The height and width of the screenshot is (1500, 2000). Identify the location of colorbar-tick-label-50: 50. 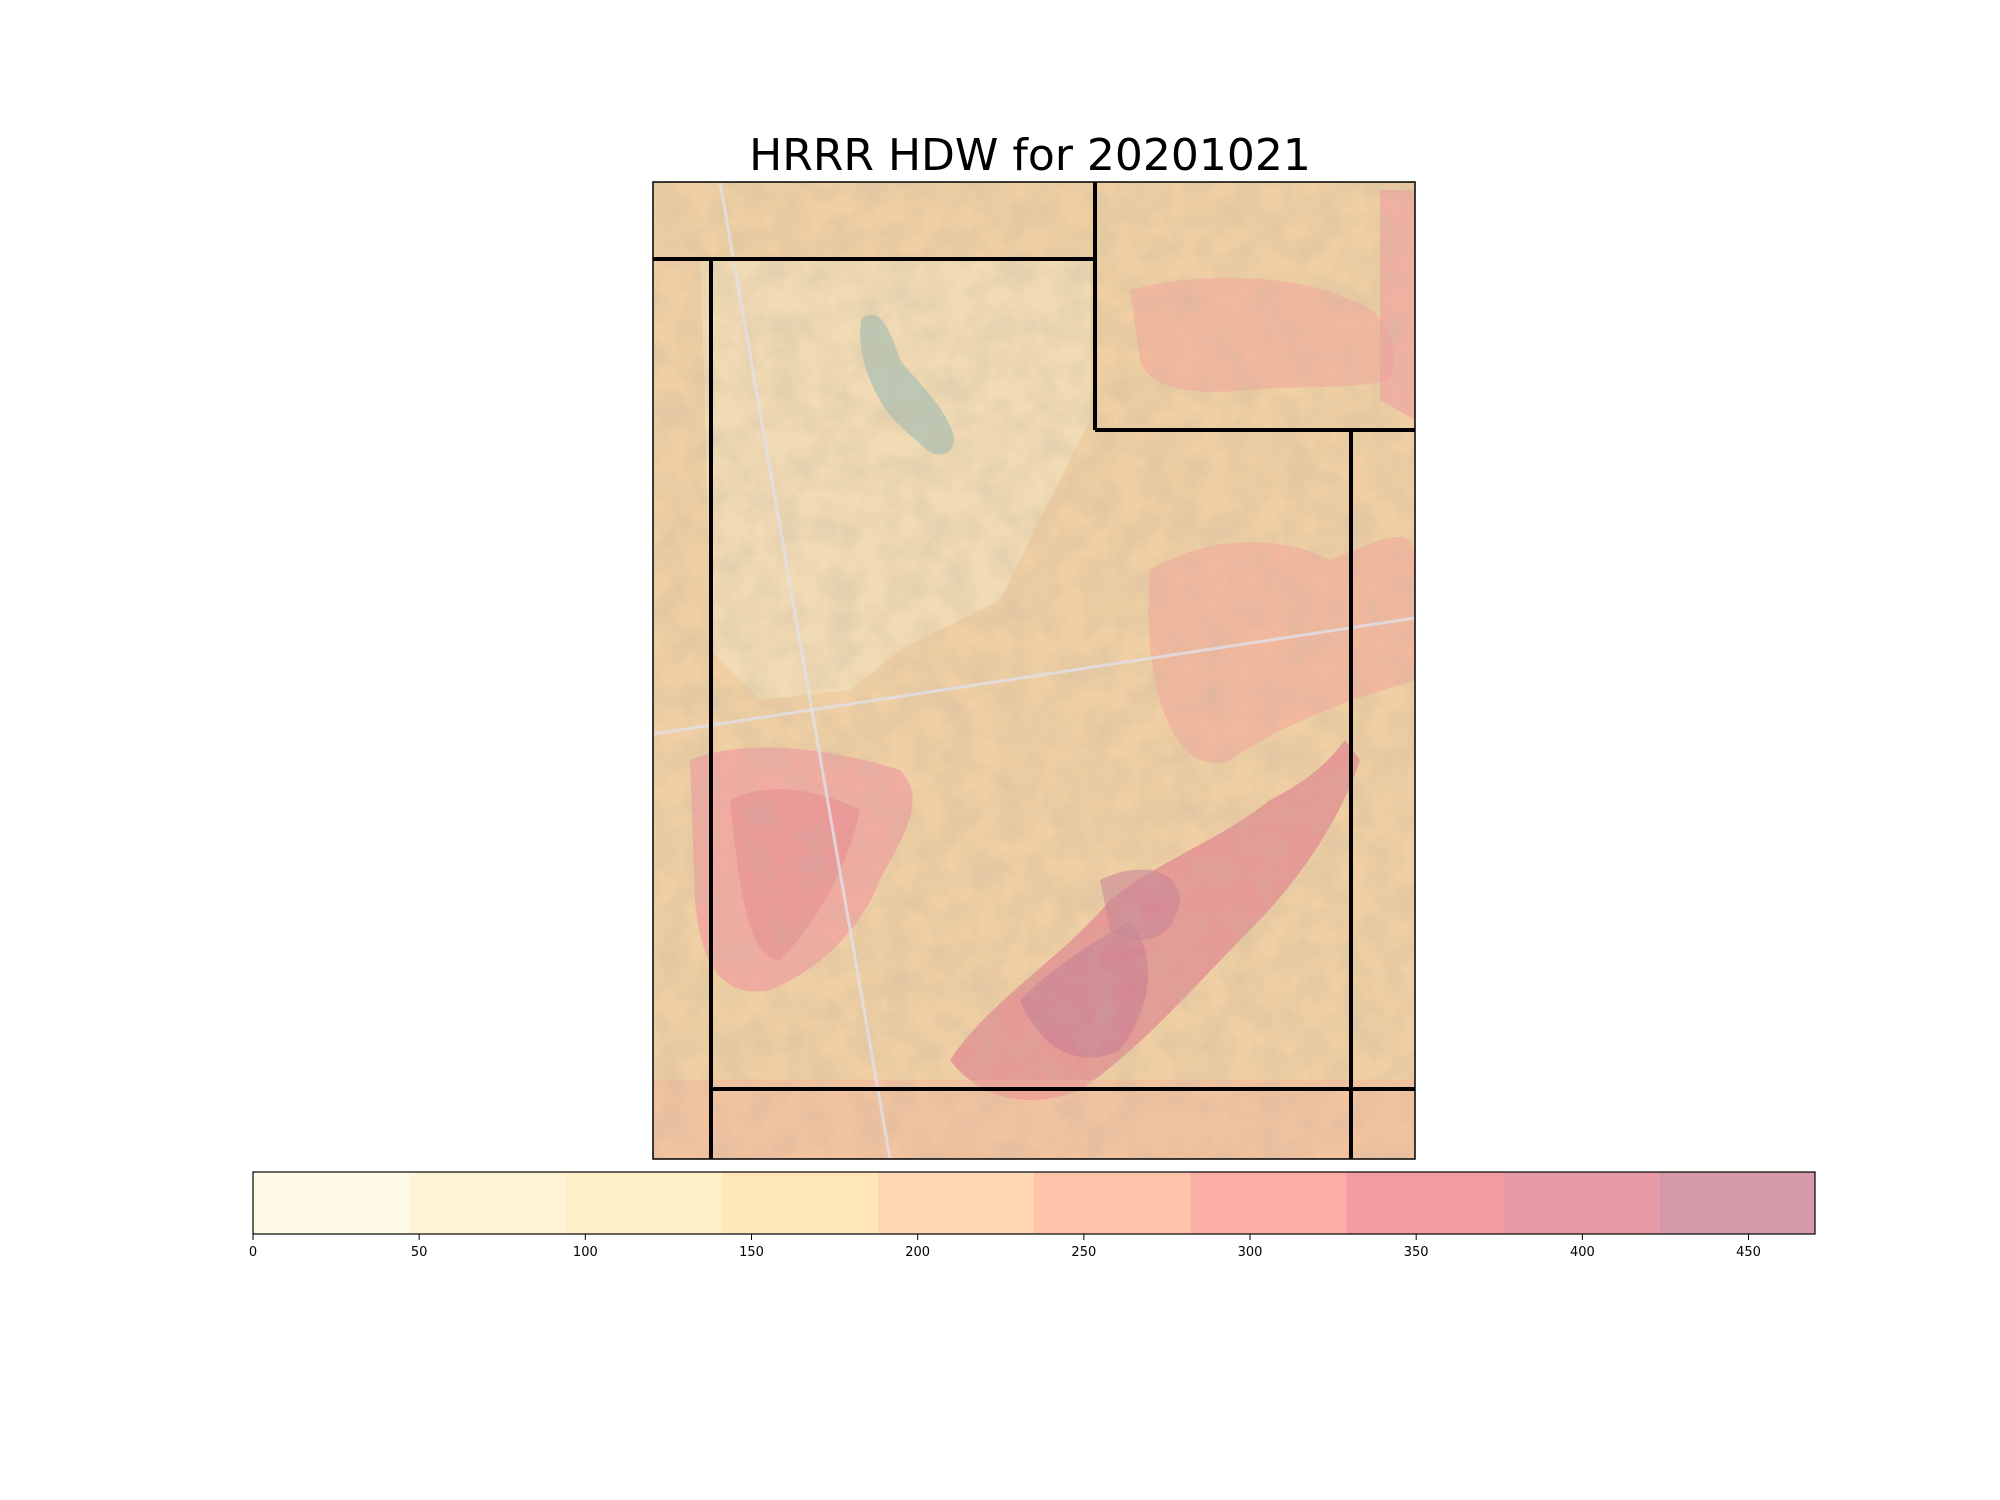
(419, 1252).